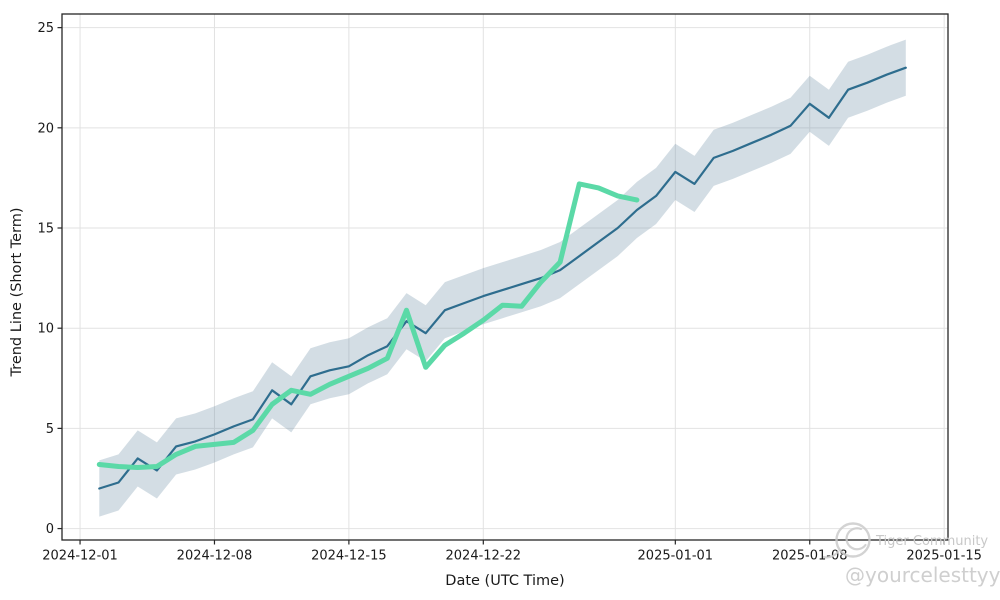  I want to click on x-tick-label: 2025-01-08, so click(810, 556).